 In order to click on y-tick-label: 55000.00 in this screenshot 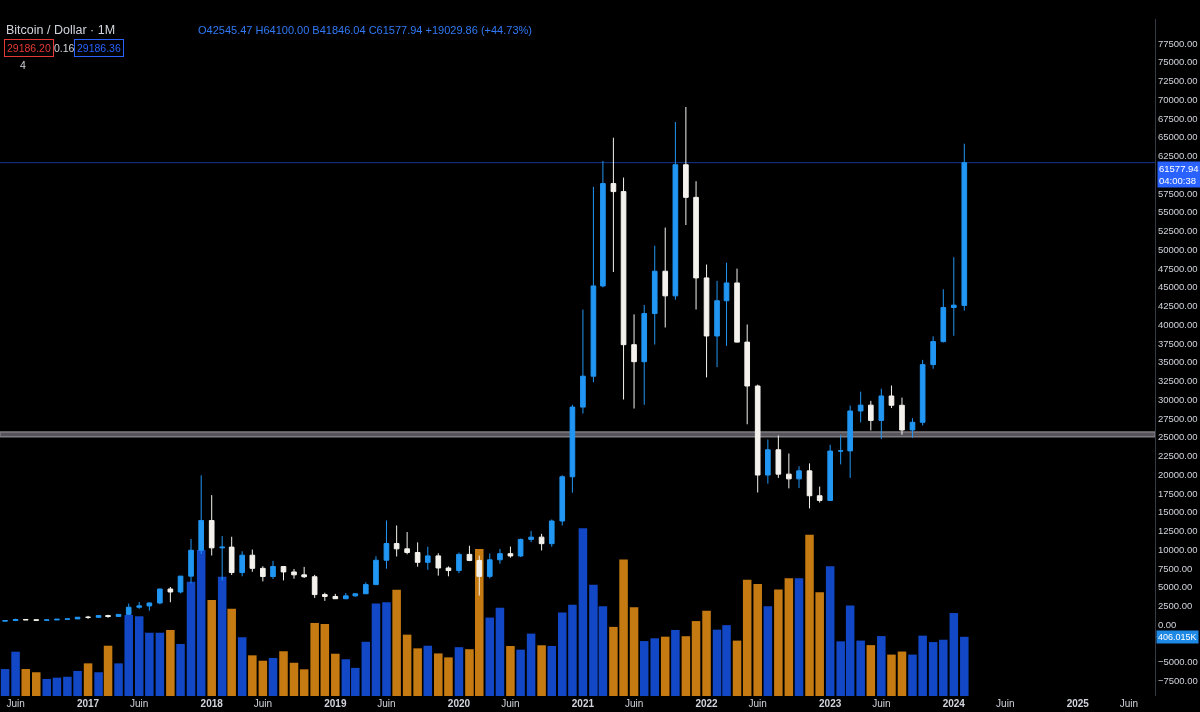, I will do `click(1177, 212)`.